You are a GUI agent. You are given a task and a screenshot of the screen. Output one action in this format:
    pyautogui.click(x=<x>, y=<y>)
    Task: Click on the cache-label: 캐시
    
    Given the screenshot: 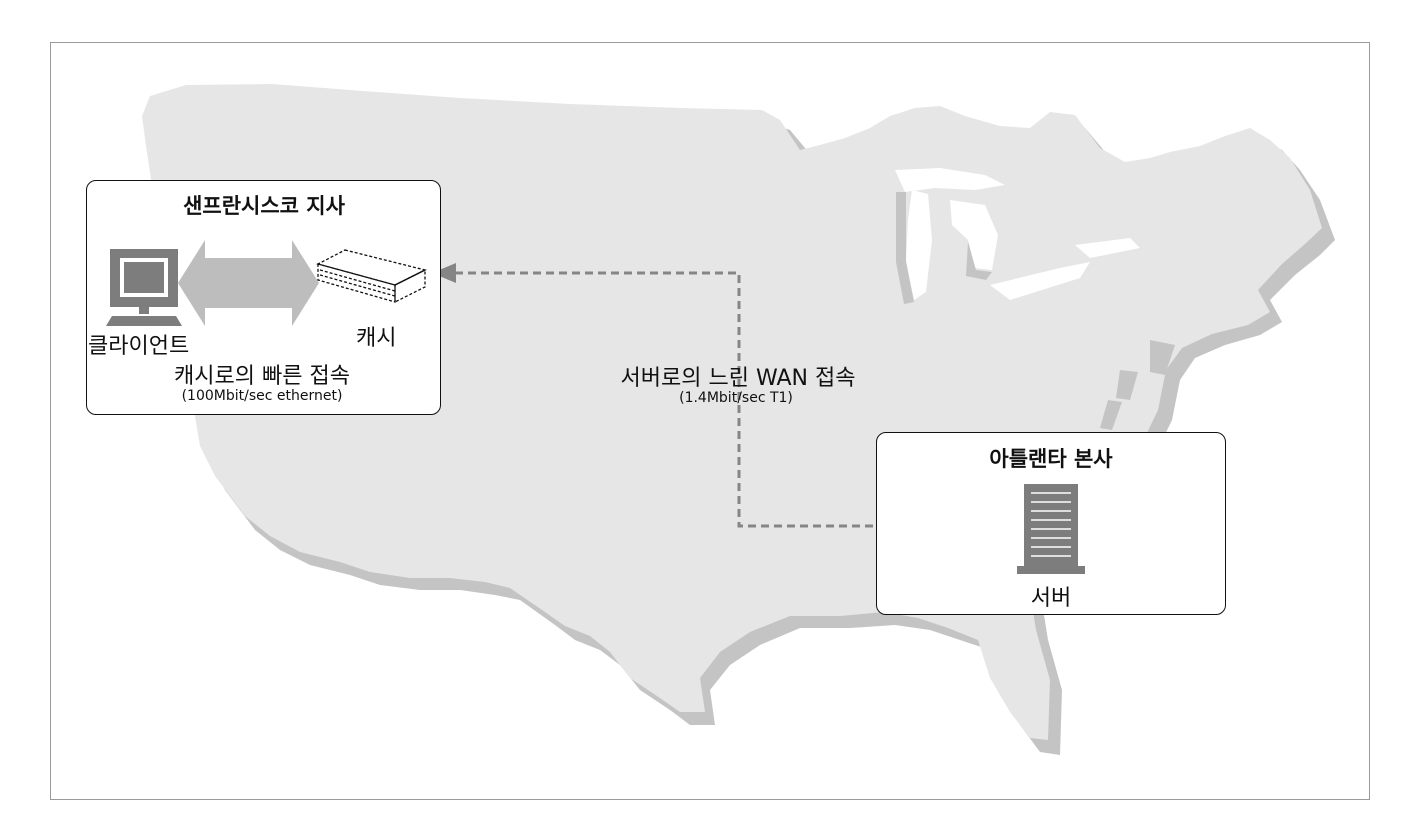 What is the action you would take?
    pyautogui.click(x=376, y=338)
    